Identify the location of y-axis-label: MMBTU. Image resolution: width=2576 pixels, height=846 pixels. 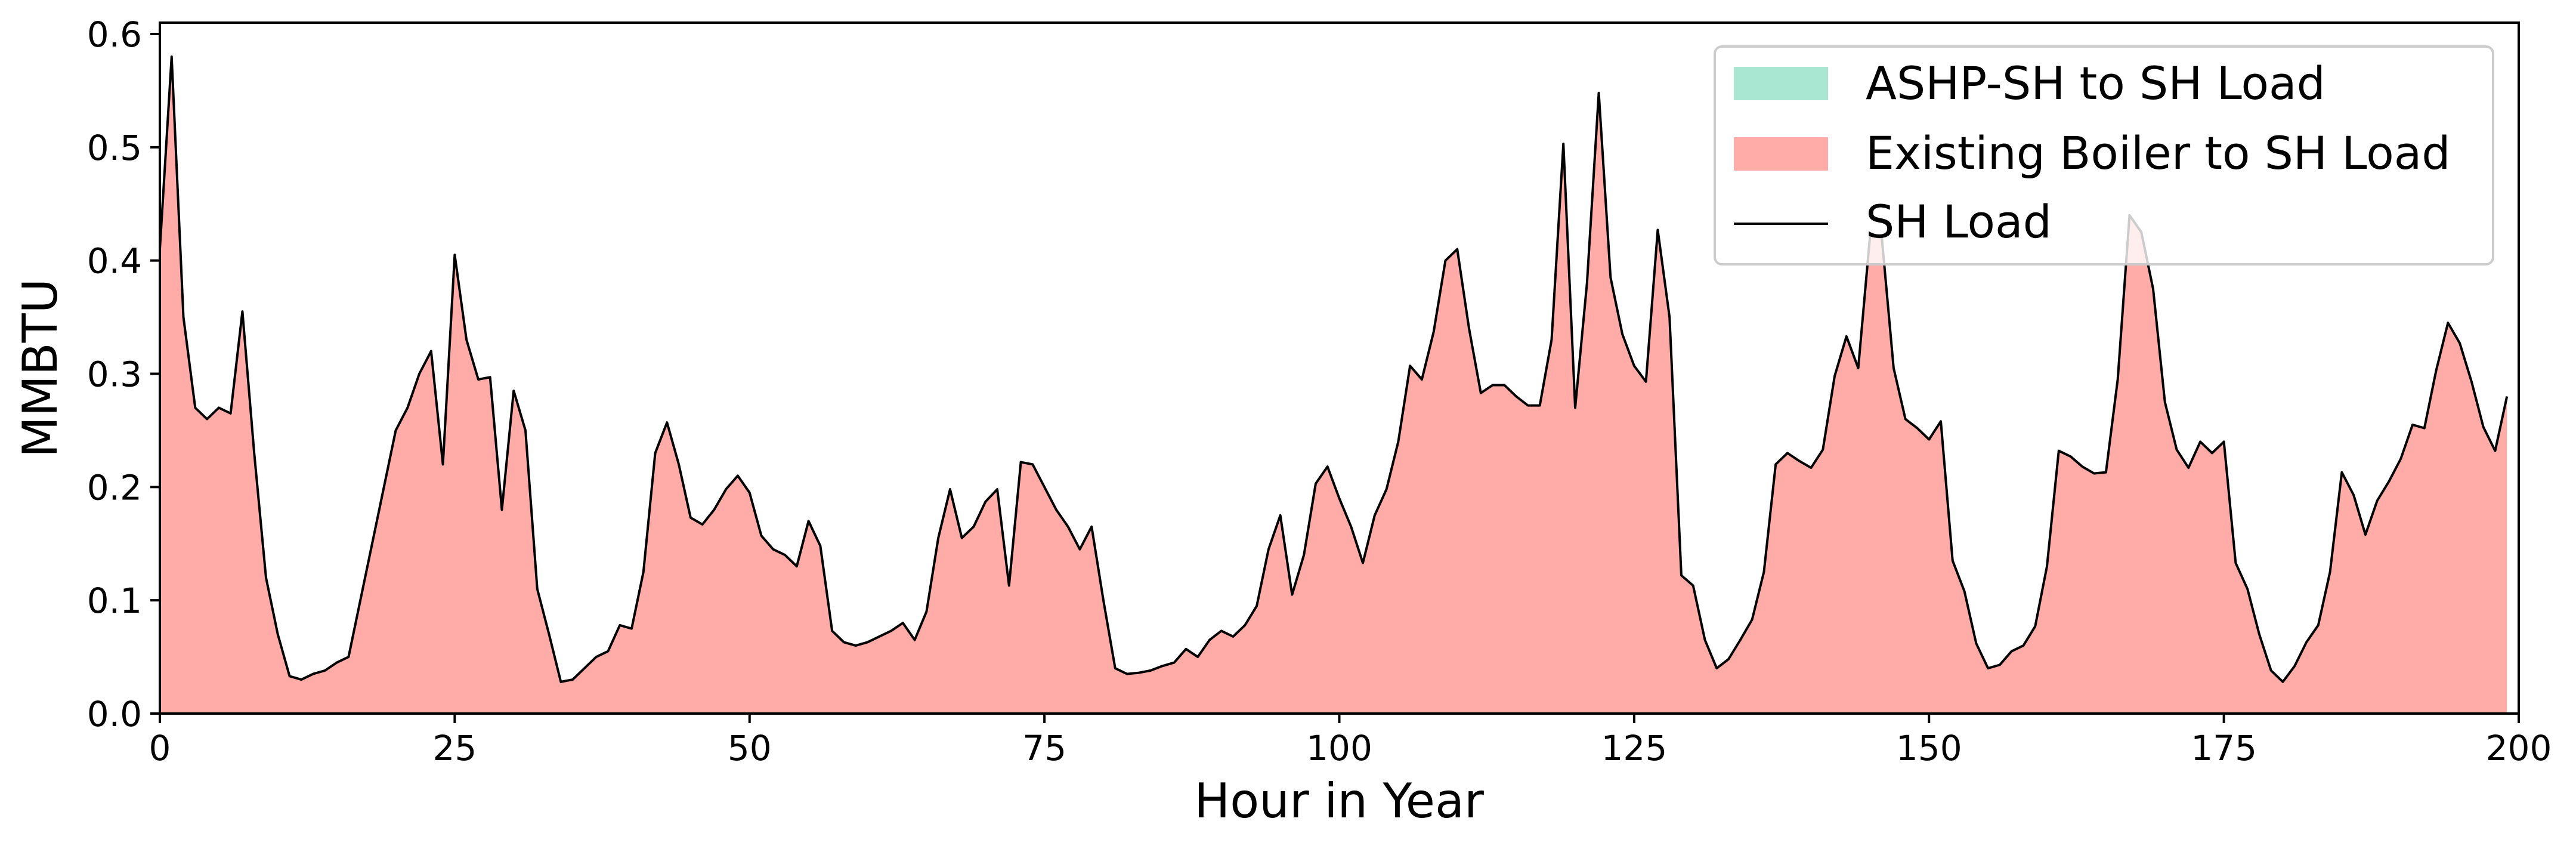
(40, 368).